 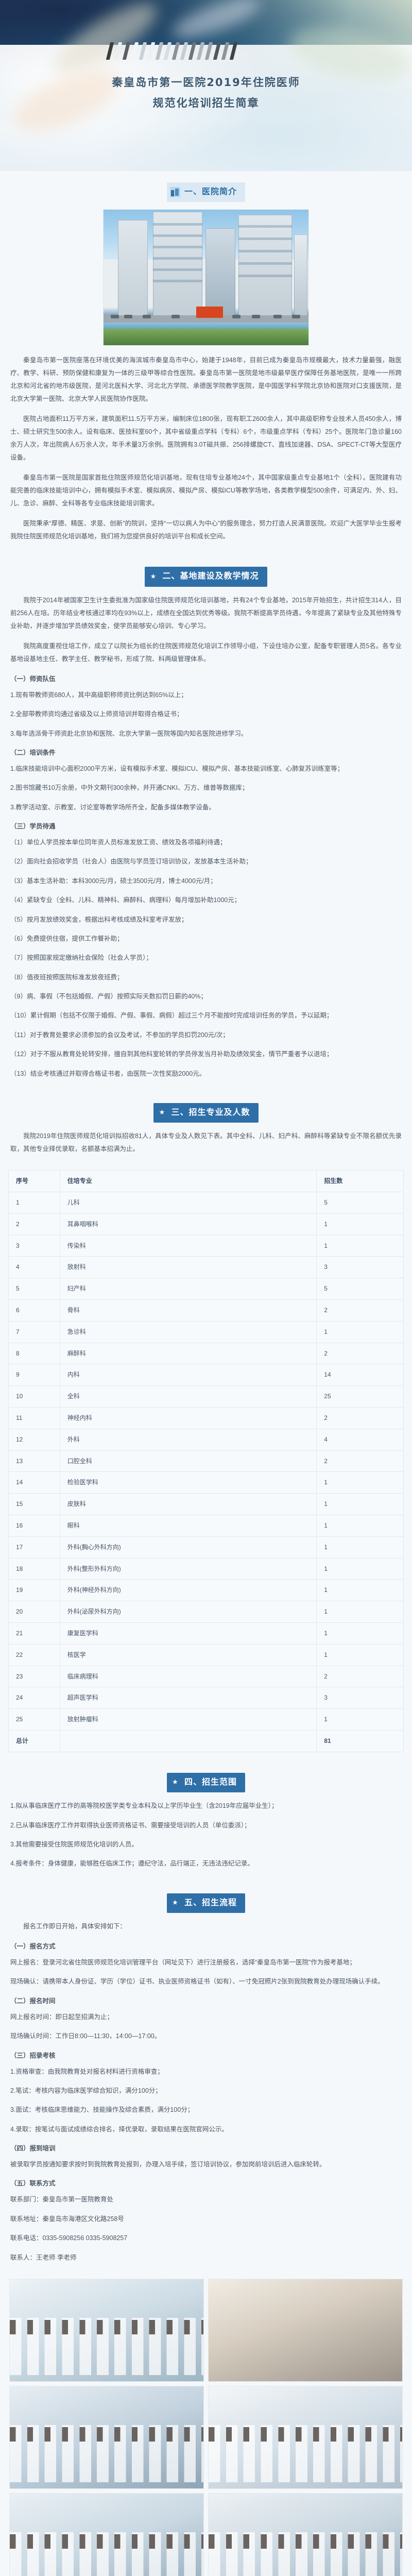 I want to click on cell-specialty: 麻醉科, so click(x=188, y=1353).